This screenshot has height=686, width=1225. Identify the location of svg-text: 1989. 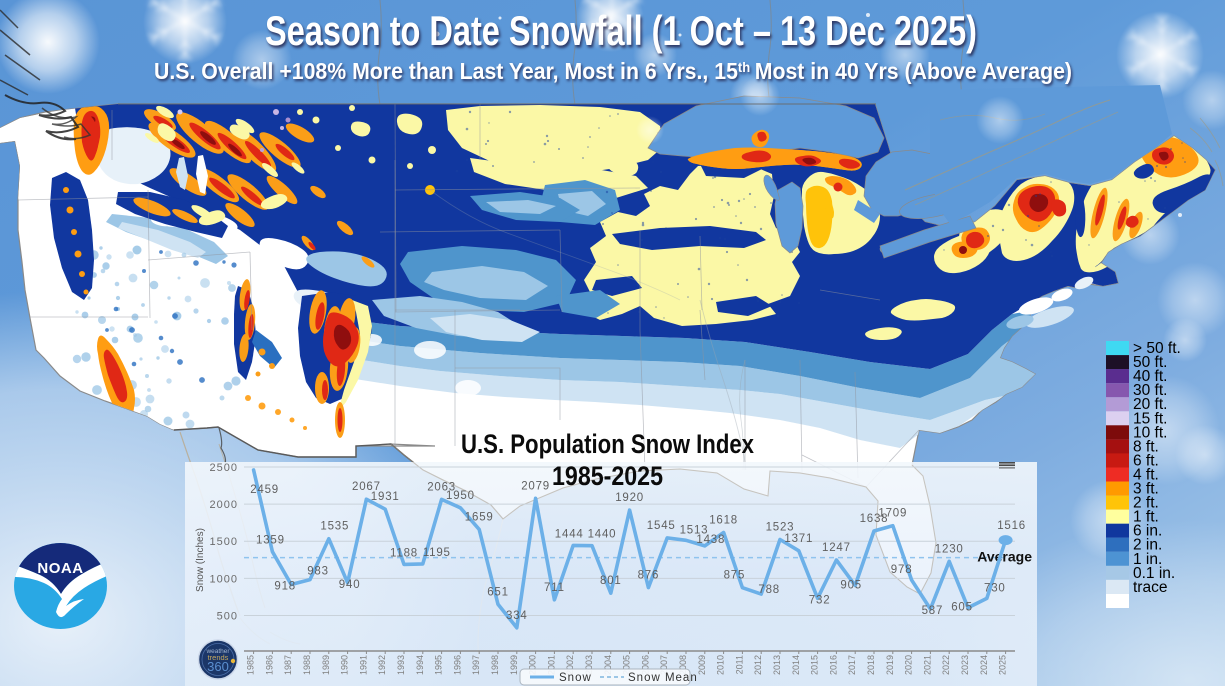
(326, 665).